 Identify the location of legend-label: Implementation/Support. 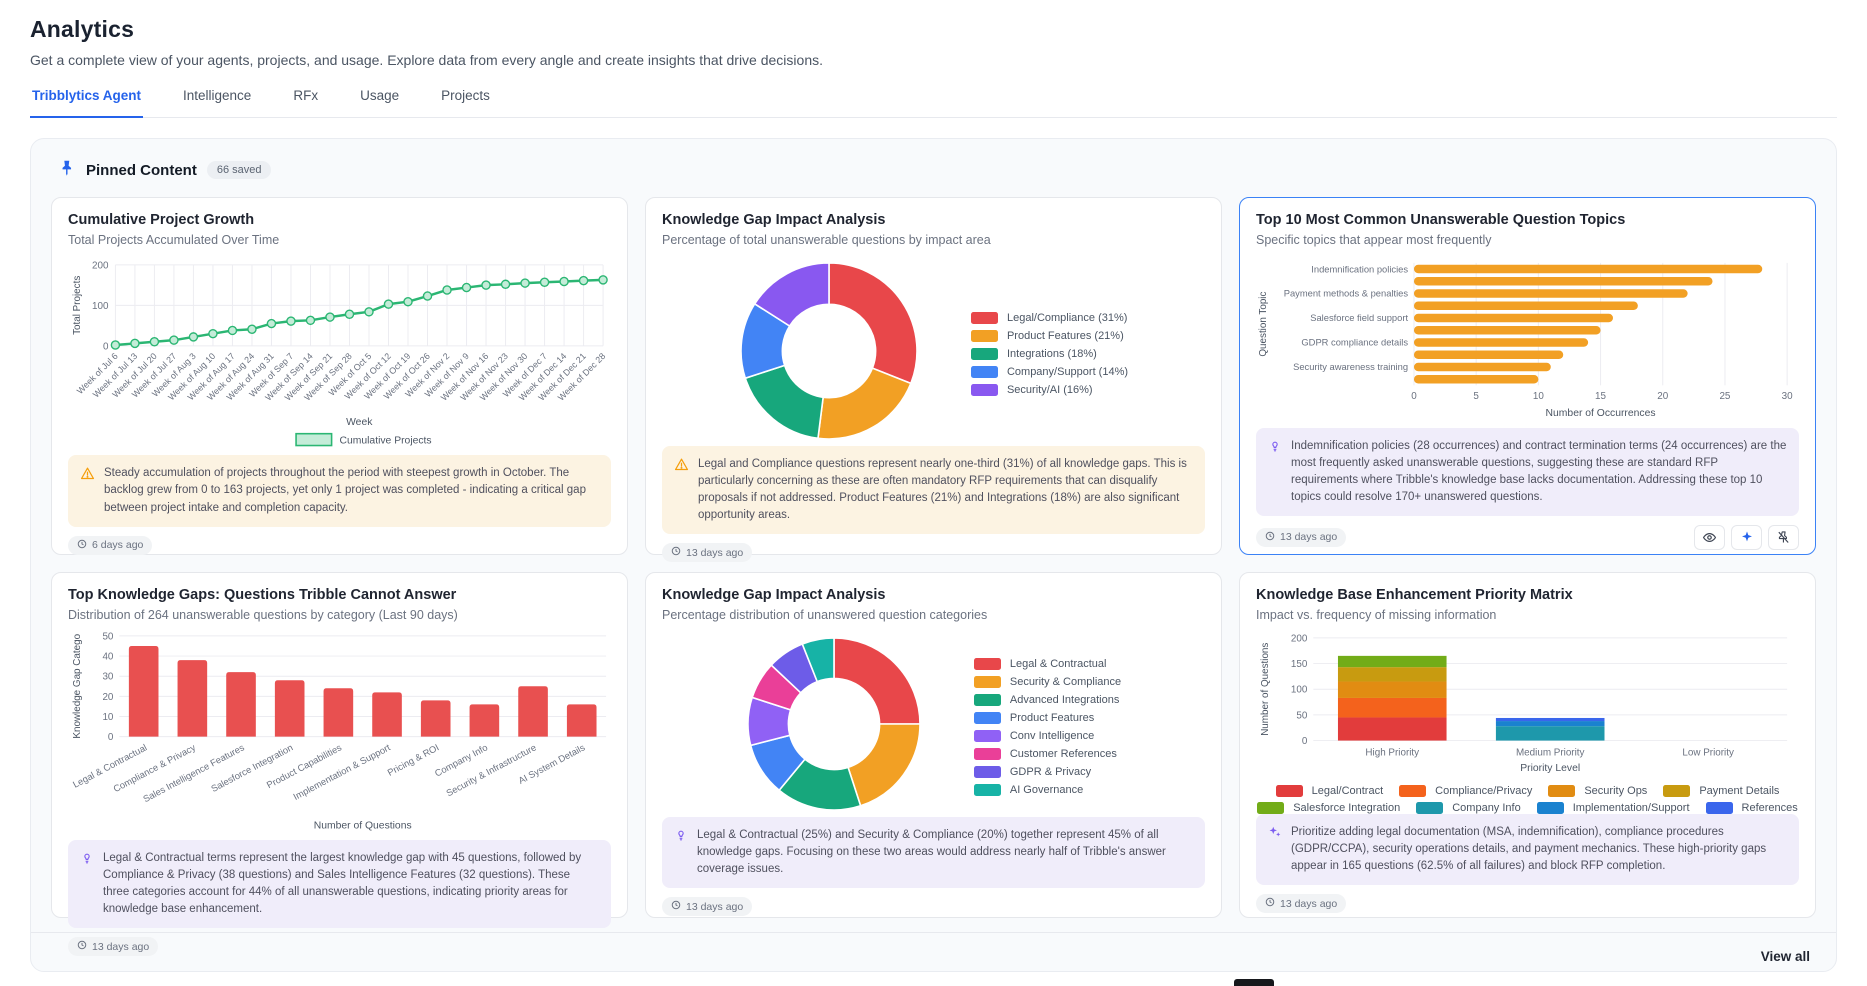
(1631, 808).